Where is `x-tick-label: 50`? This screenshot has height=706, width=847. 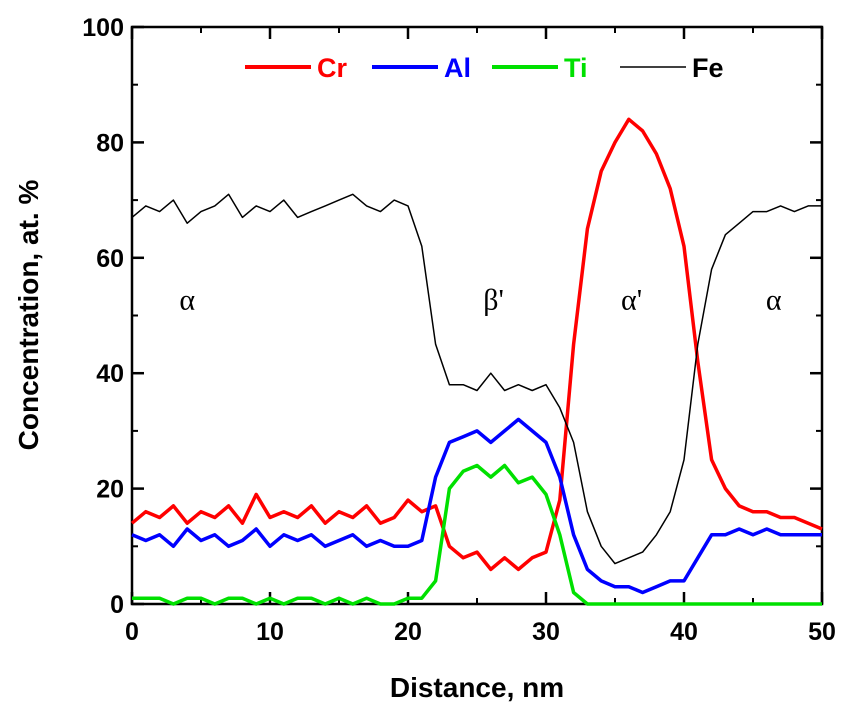 x-tick-label: 50 is located at coordinates (822, 632).